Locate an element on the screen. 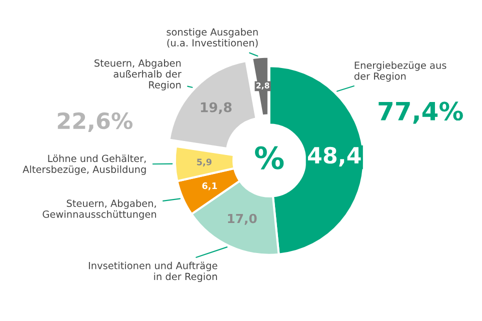 The height and width of the screenshot is (321, 482). data-label: 6,1 is located at coordinates (209, 186).